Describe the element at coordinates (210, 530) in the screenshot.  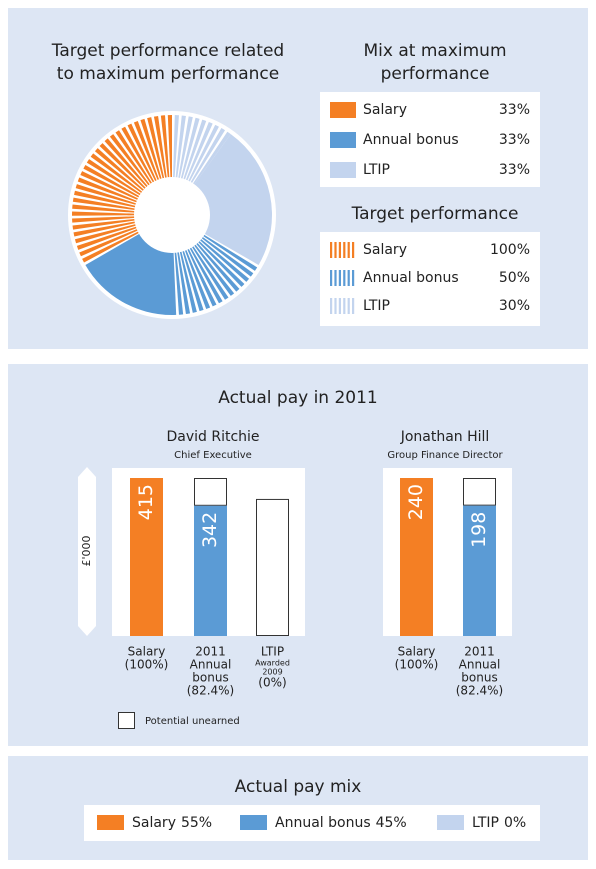
I see `bar-value-label: 342` at that location.